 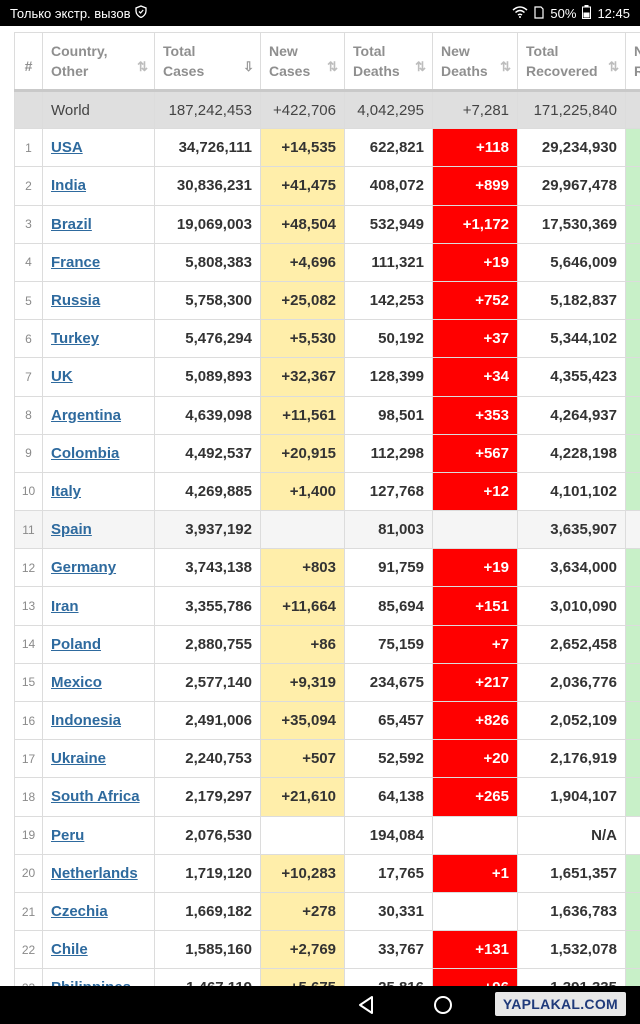 What do you see at coordinates (302, 682) in the screenshot?
I see `new-cases-cell: +9,319` at bounding box center [302, 682].